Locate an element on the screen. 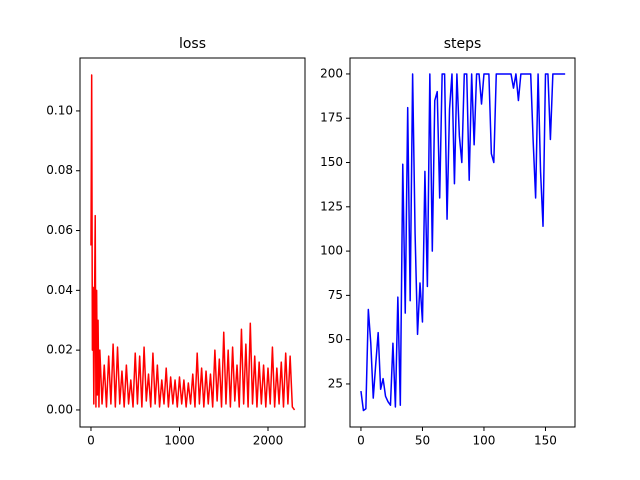 The height and width of the screenshot is (480, 640). y-tick-label: 0.04 is located at coordinates (59, 290).